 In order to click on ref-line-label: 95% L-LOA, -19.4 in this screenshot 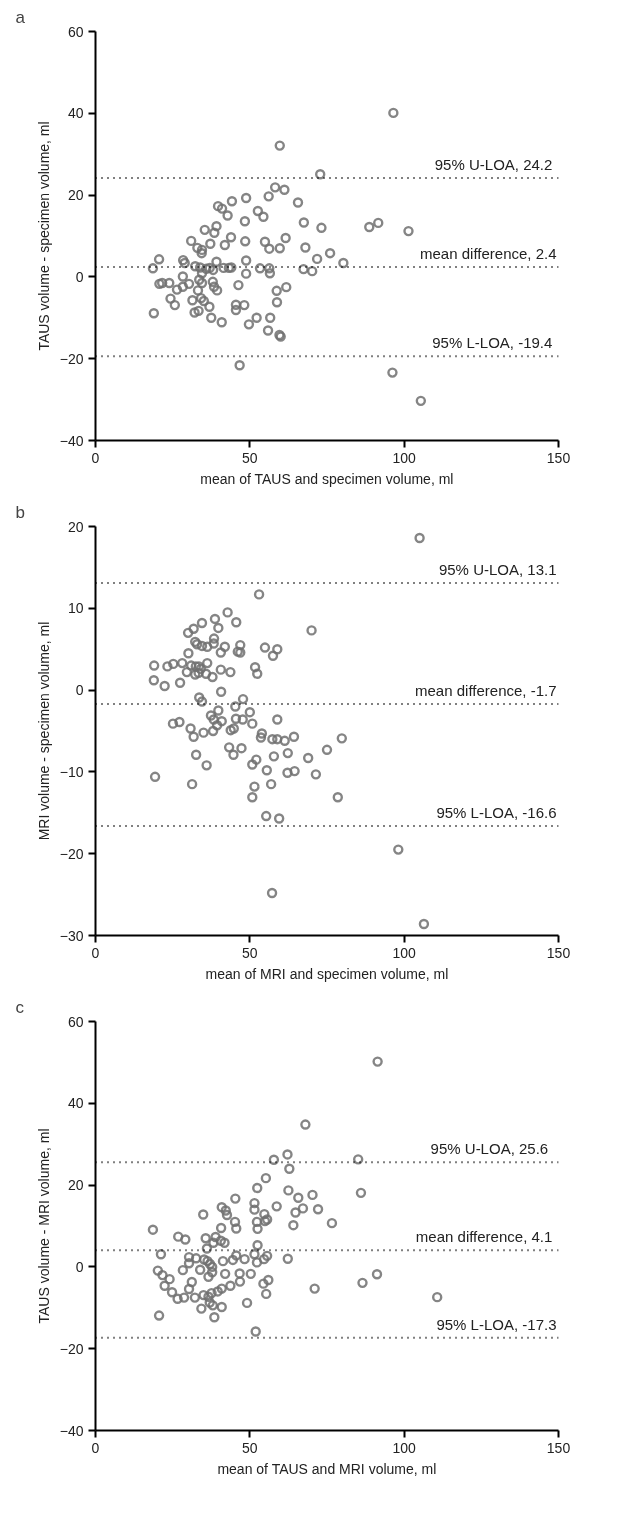, I will do `click(492, 343)`.